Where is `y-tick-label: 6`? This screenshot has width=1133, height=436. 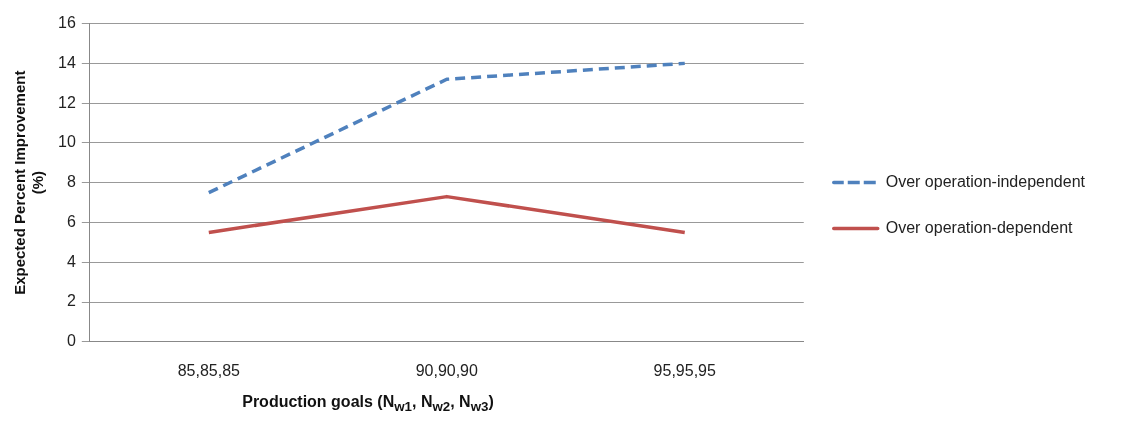
y-tick-label: 6 is located at coordinates (71, 221).